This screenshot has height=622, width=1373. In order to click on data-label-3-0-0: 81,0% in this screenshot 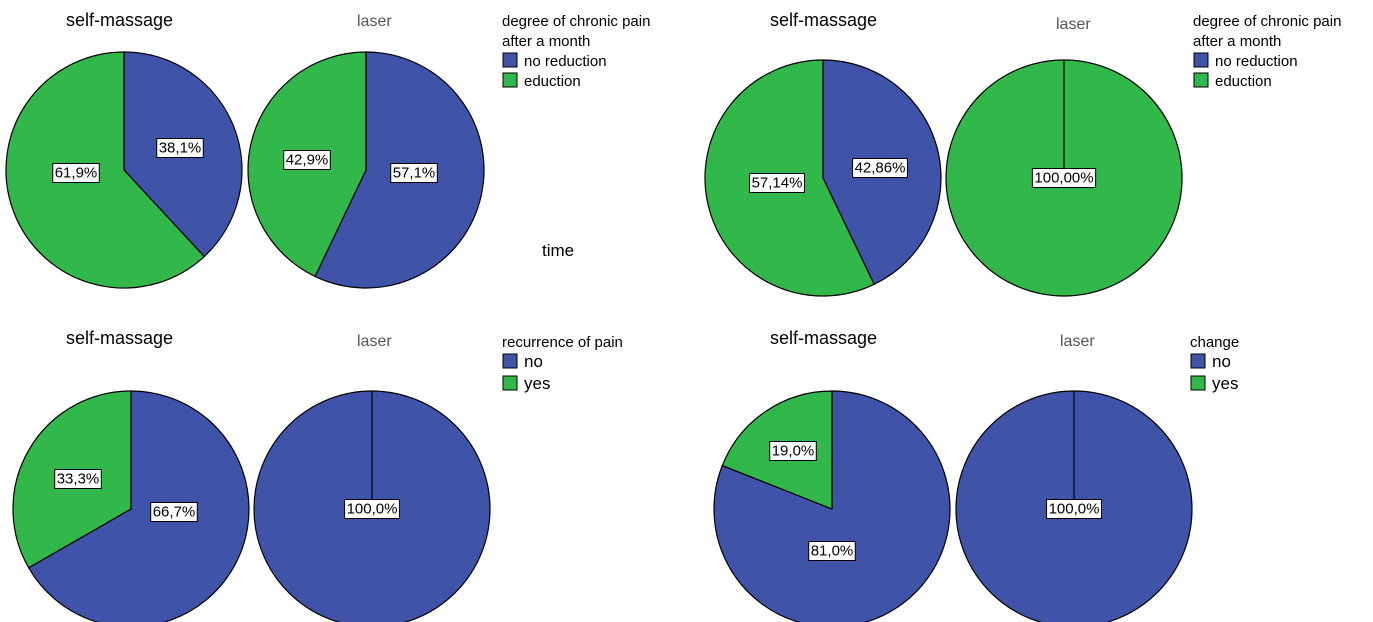, I will do `click(832, 551)`.